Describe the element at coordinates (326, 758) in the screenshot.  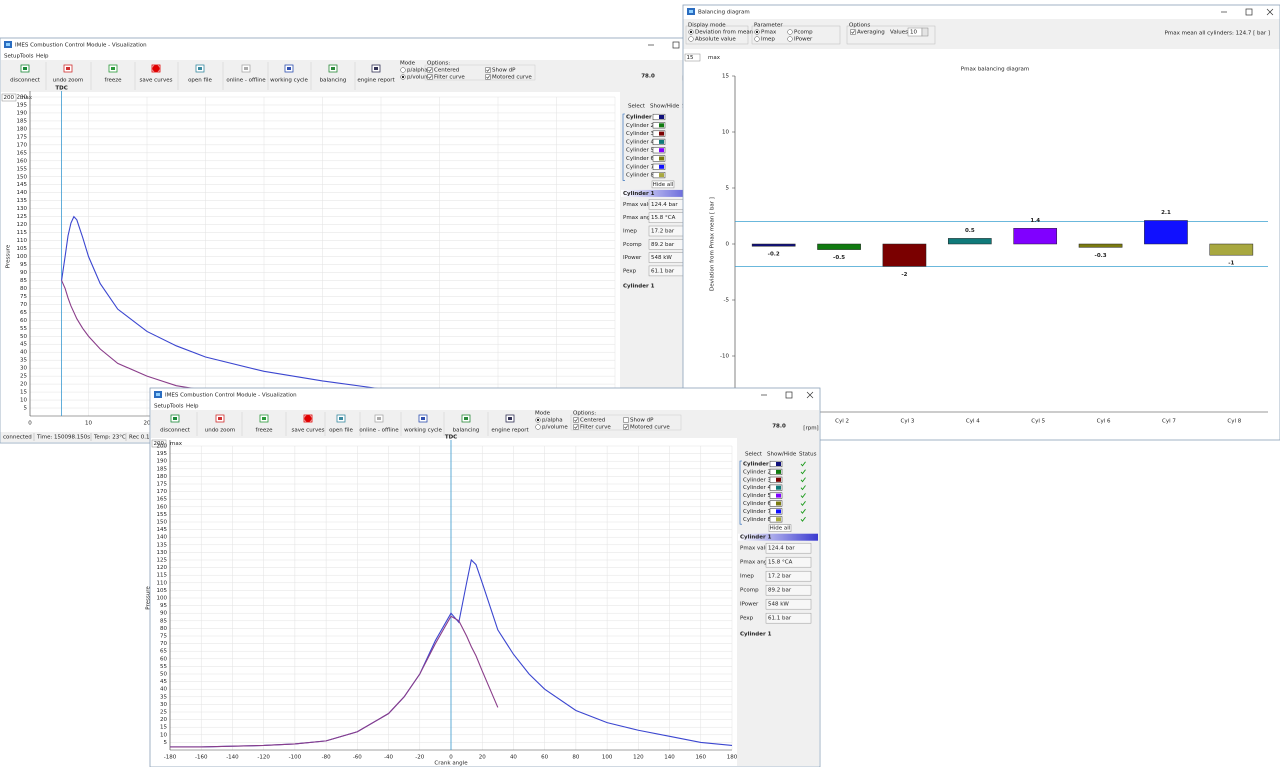
I see `x-tick-label: -80` at that location.